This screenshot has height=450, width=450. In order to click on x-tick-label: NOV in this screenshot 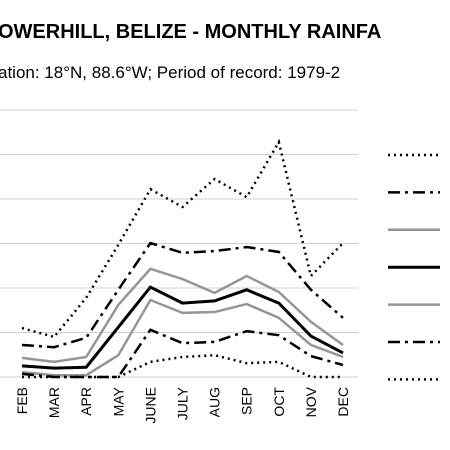, I will do `click(311, 401)`.